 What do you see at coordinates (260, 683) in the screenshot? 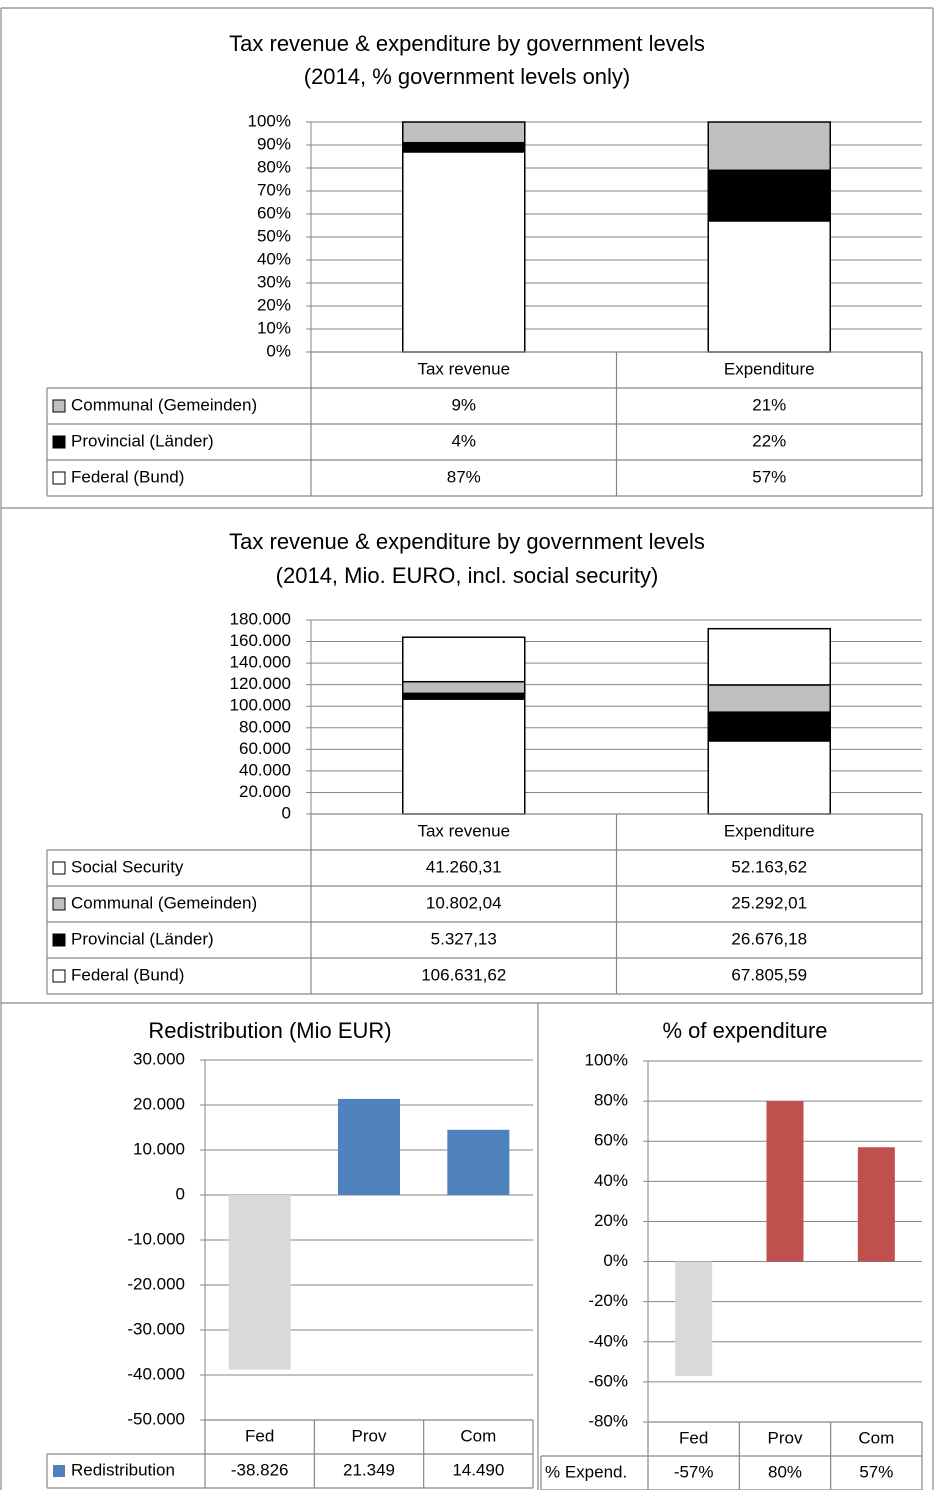
I see `y-tick-label: 120.000` at bounding box center [260, 683].